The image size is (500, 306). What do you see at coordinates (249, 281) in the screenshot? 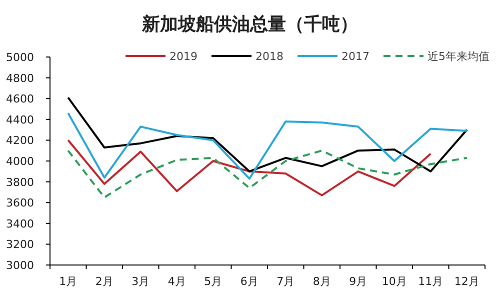
I see `x-tick-label: 6月` at bounding box center [249, 281].